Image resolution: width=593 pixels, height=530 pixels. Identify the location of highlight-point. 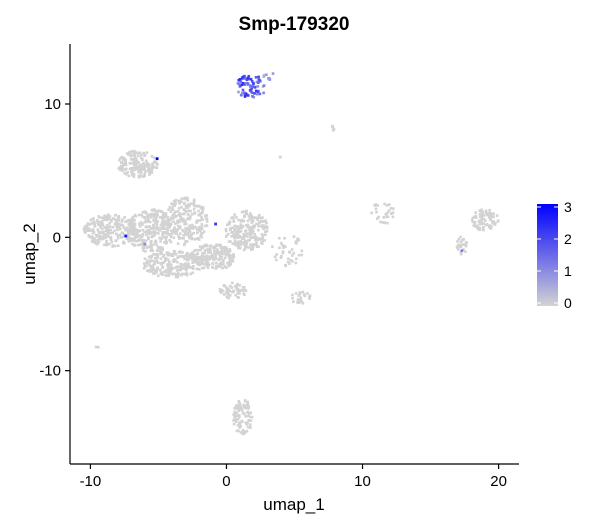
(145, 244).